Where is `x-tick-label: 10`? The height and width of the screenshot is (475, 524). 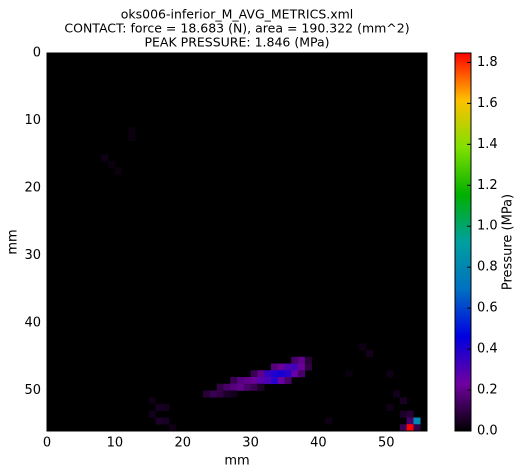
x-tick-label: 10 is located at coordinates (115, 443).